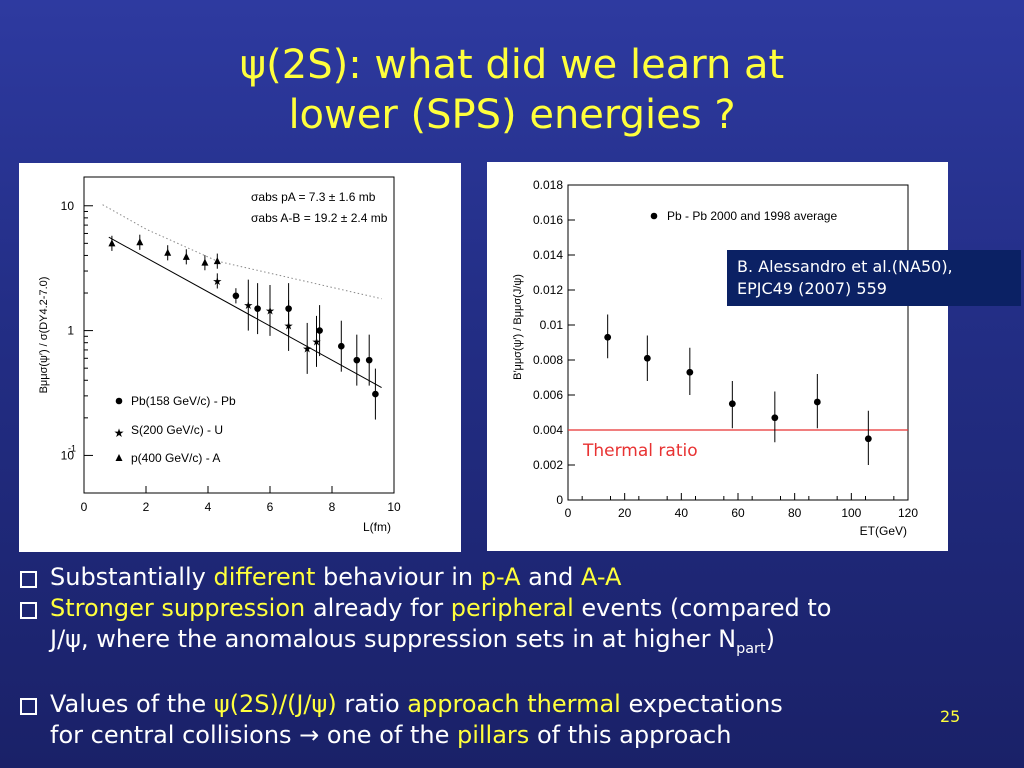 This screenshot has width=1024, height=768. I want to click on right-xlabel: ET(GeV), so click(883, 531).